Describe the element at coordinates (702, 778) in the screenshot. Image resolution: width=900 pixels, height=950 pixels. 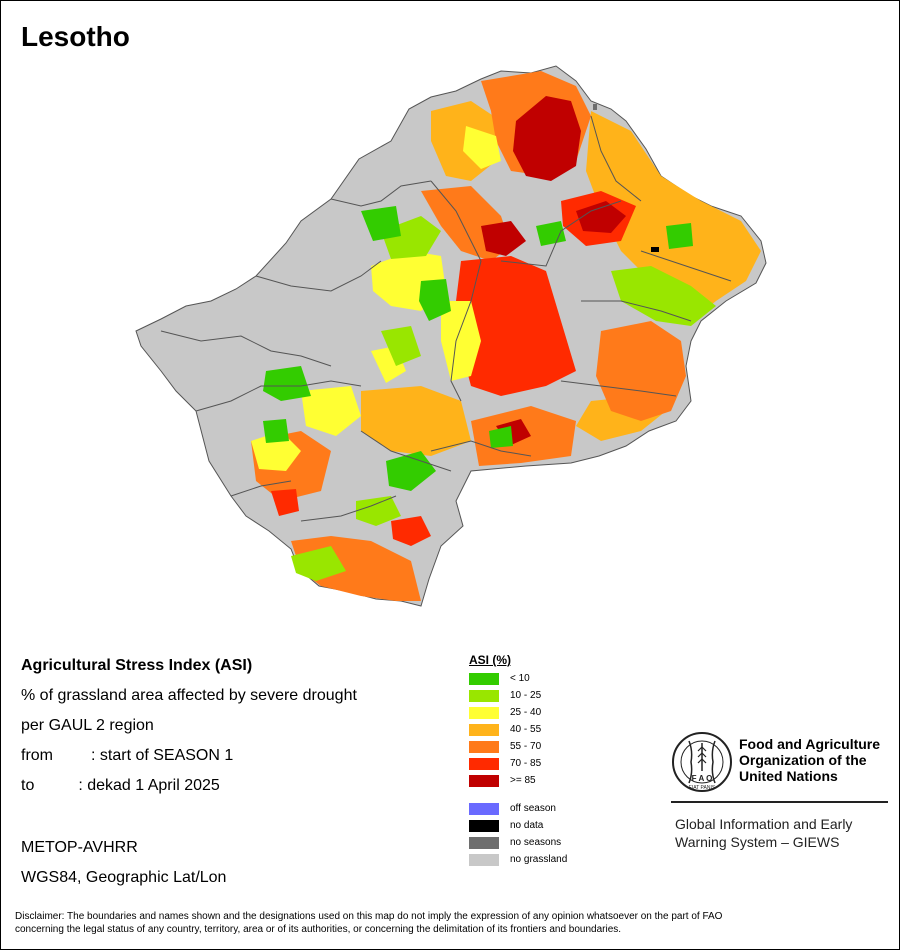
I see `fao-logo-letters: F A O` at that location.